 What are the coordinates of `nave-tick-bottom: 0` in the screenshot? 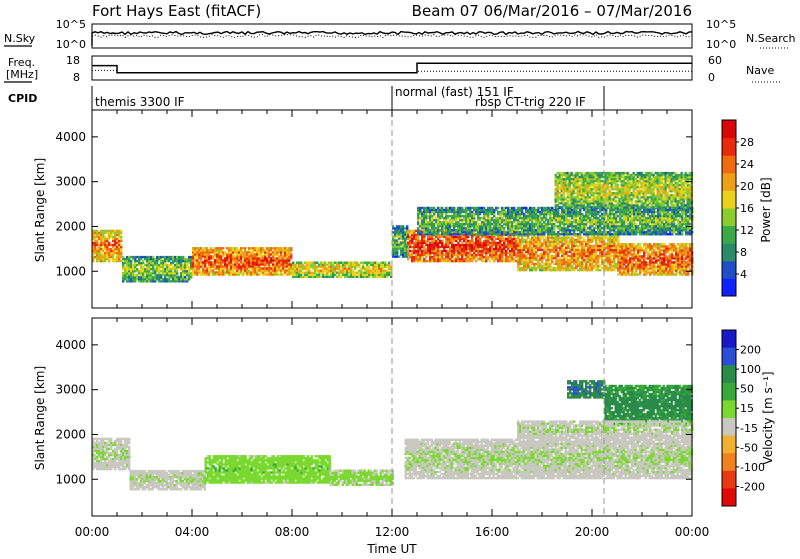 It's located at (711, 77).